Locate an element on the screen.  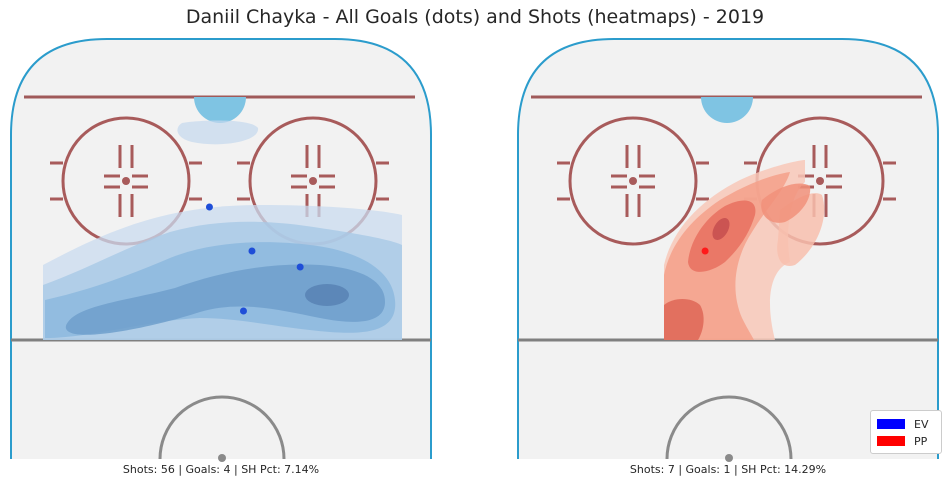
faceoff-circle-pp-left is located at coordinates (633, 181).